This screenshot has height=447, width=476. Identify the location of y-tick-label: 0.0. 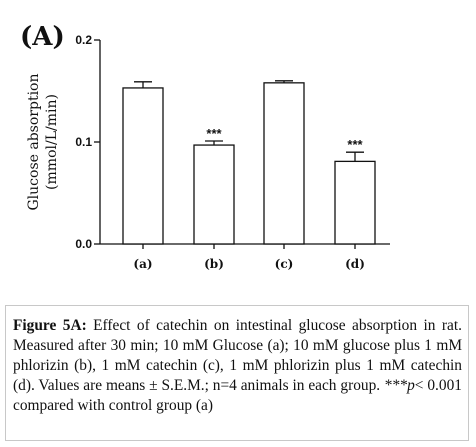
(83, 244).